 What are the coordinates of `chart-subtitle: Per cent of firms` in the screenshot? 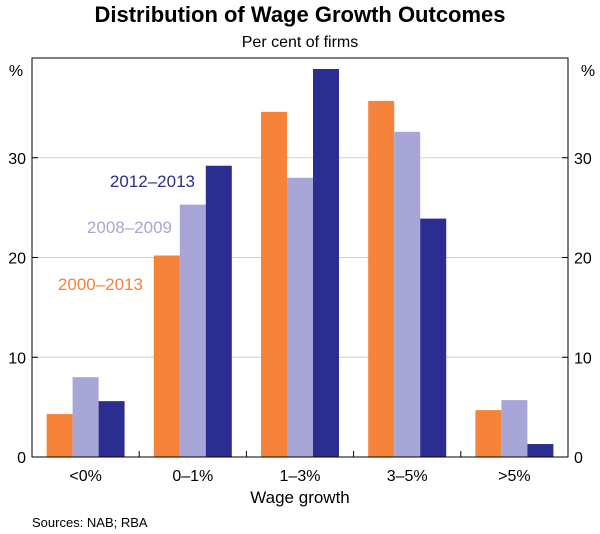 It's located at (300, 42).